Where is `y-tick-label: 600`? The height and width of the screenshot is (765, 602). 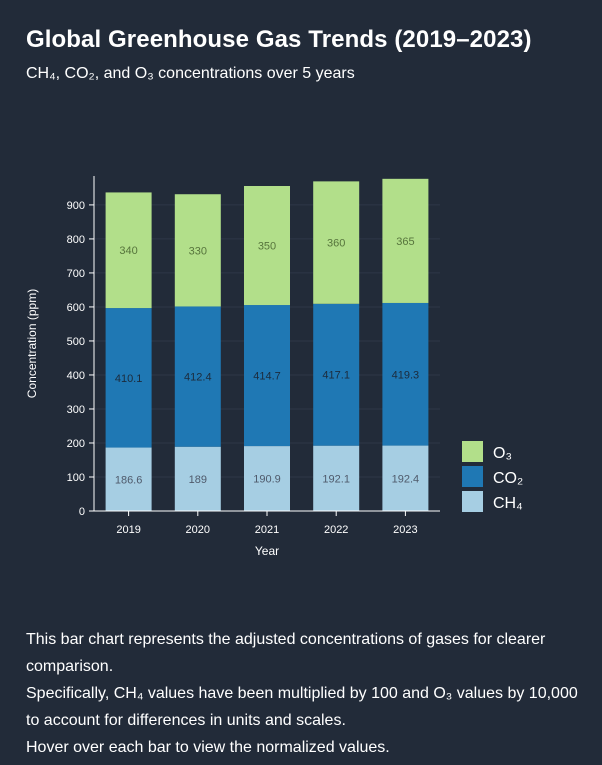
y-tick-label: 600 is located at coordinates (76, 308).